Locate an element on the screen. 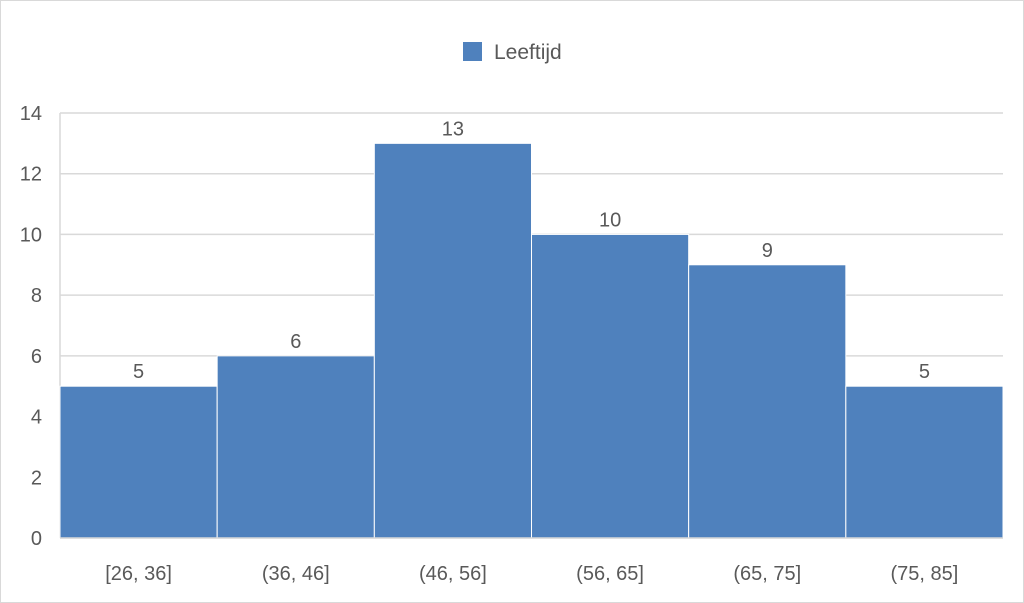 The width and height of the screenshot is (1024, 603). y-tick-label: 10 is located at coordinates (31, 235).